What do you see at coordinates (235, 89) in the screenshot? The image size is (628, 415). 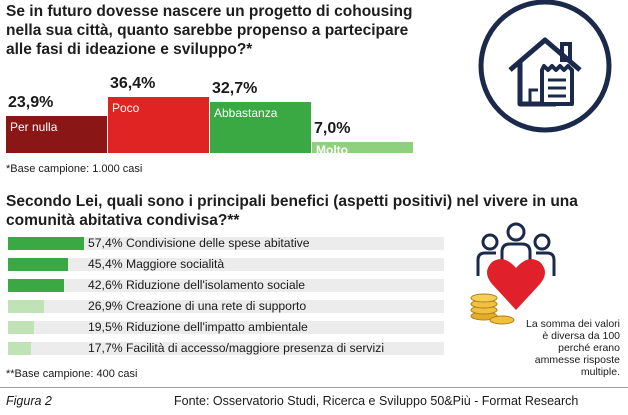 I see `bar-value-label: 32,7%` at bounding box center [235, 89].